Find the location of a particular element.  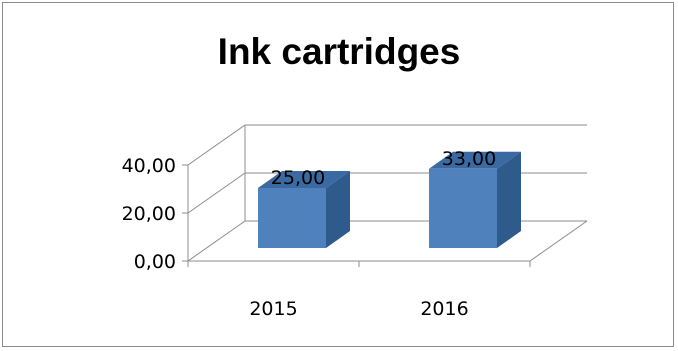

bar-2016 is located at coordinates (463, 208).